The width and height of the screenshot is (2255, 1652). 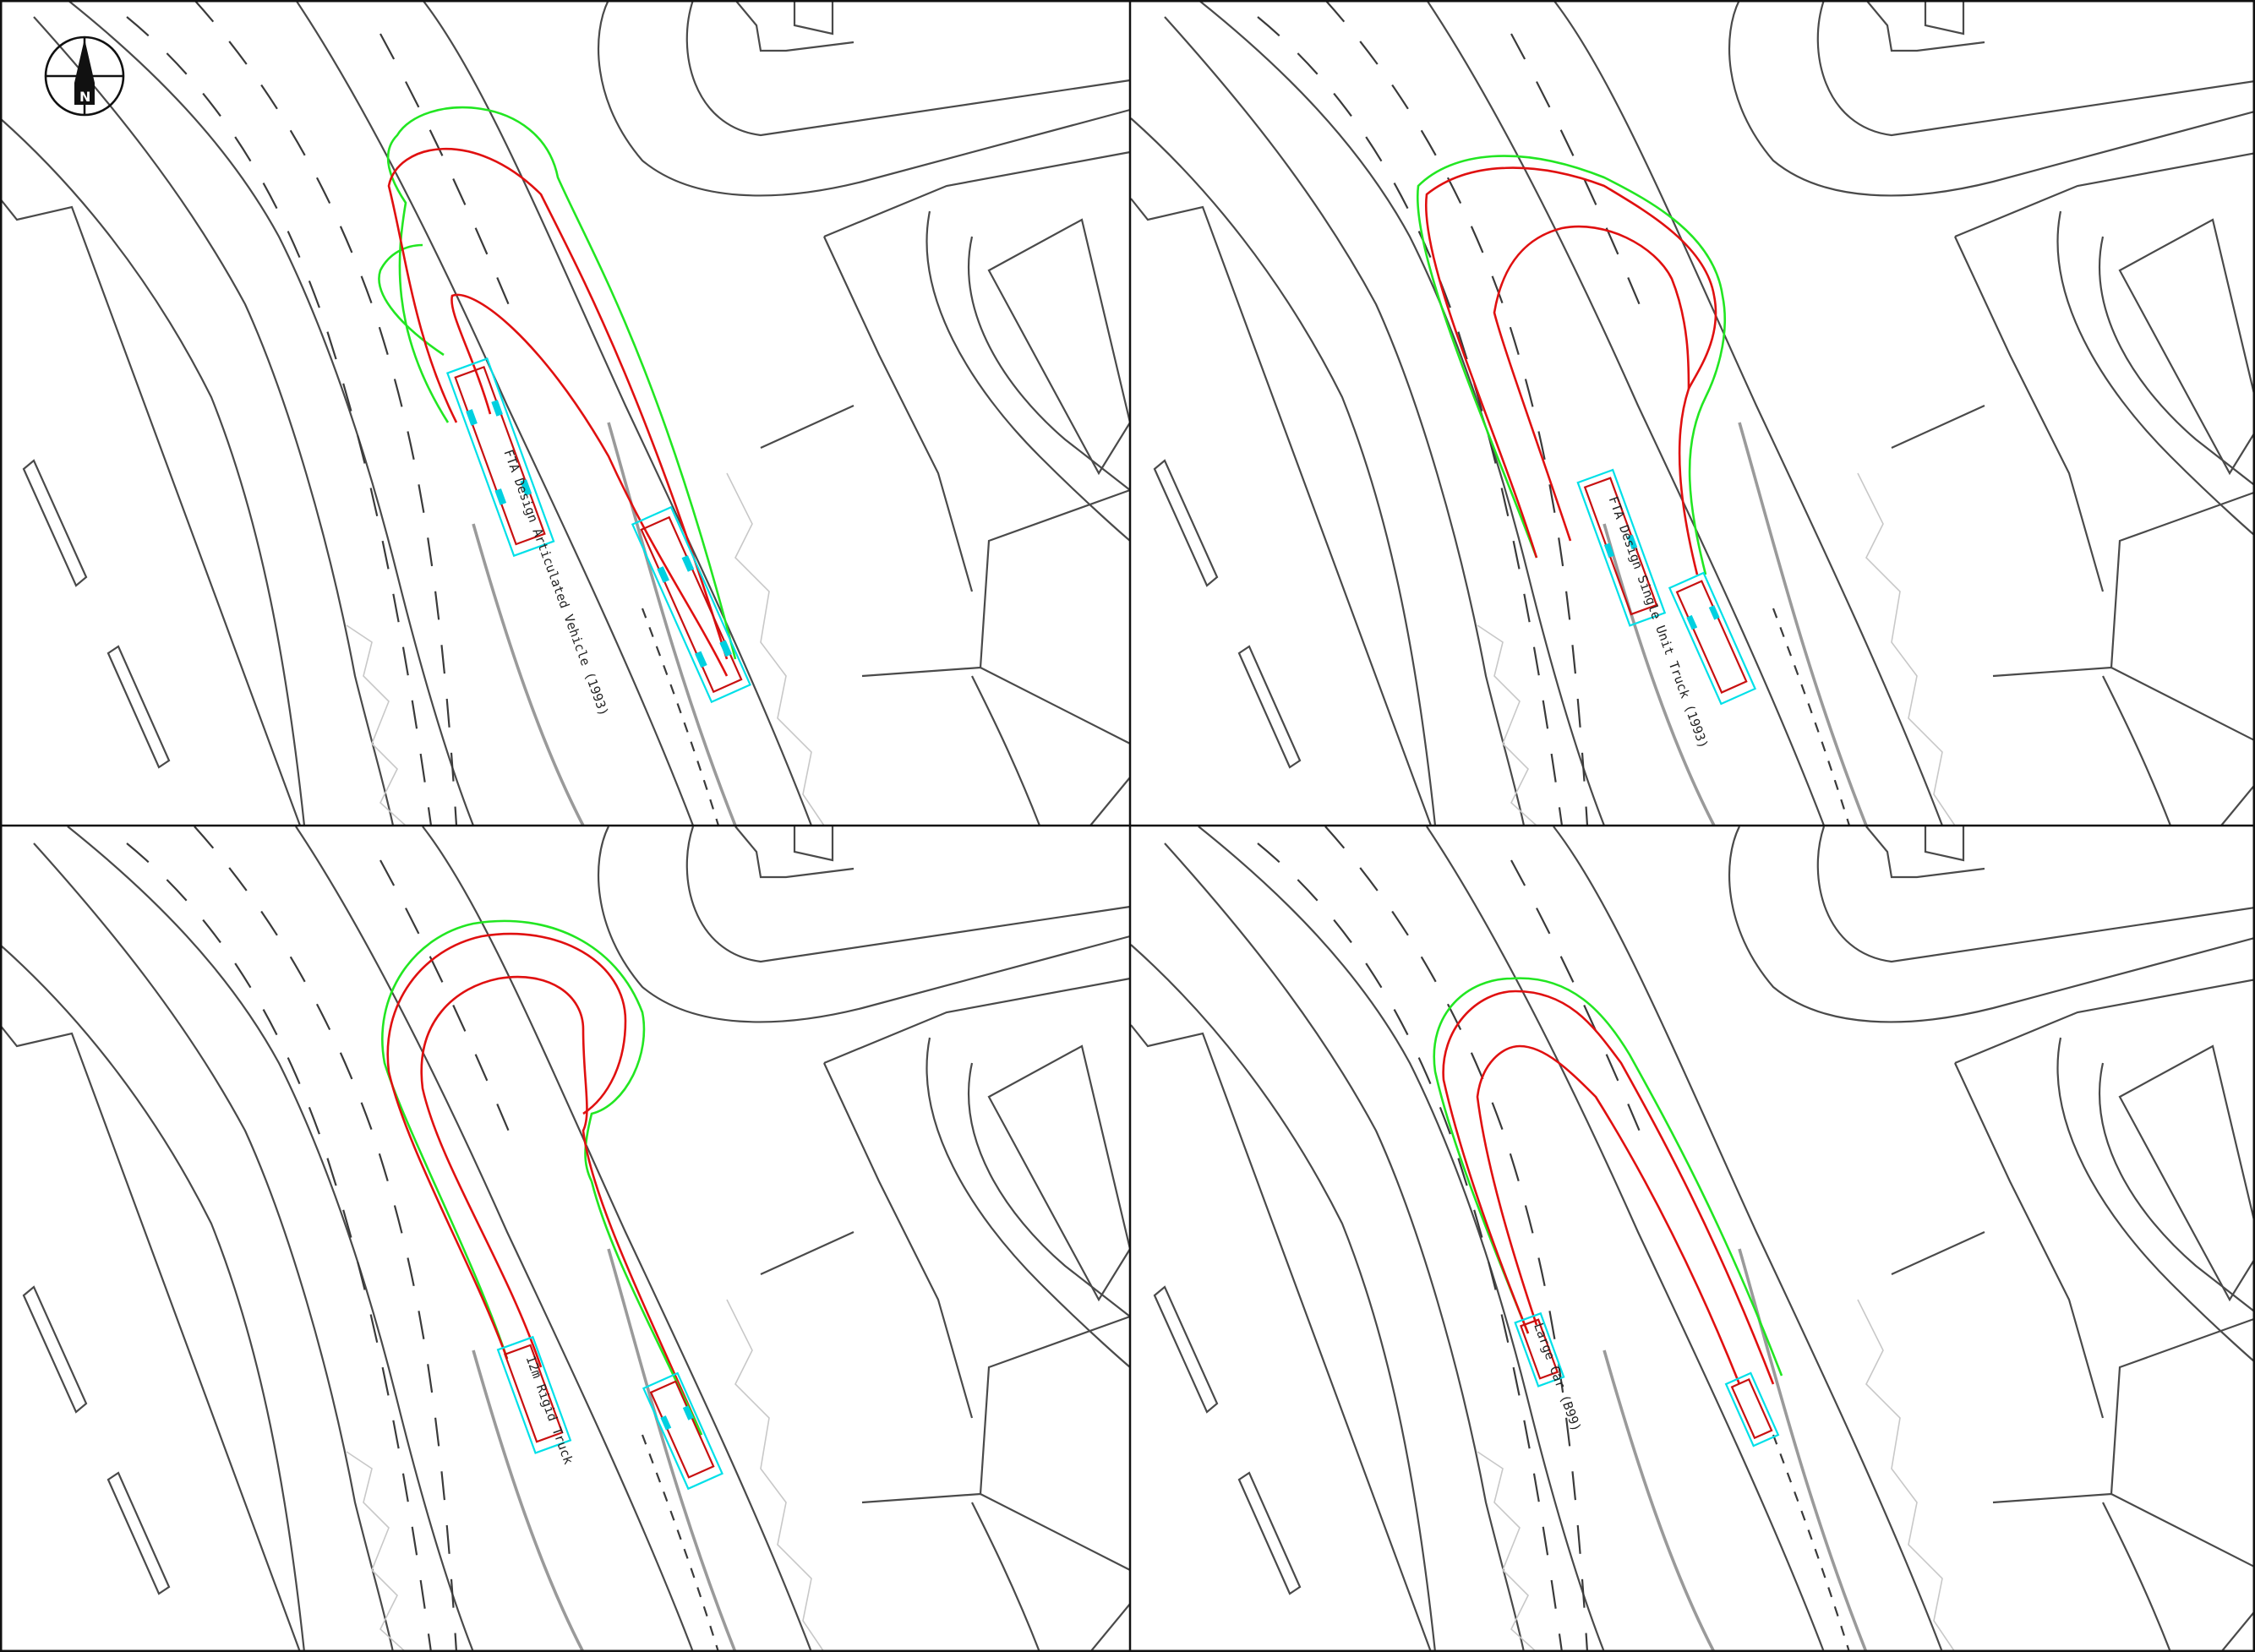 I want to click on compass-label: N, so click(x=84, y=97).